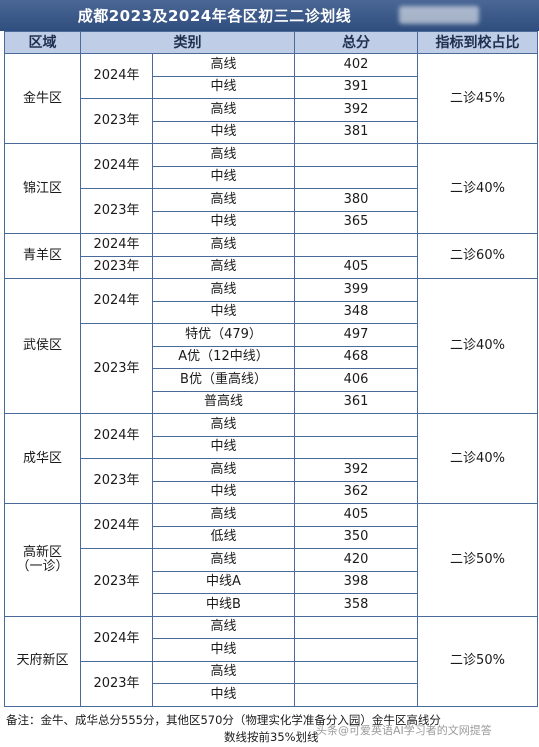  Describe the element at coordinates (42, 661) in the screenshot. I see `region-cell: 天府新区` at that location.